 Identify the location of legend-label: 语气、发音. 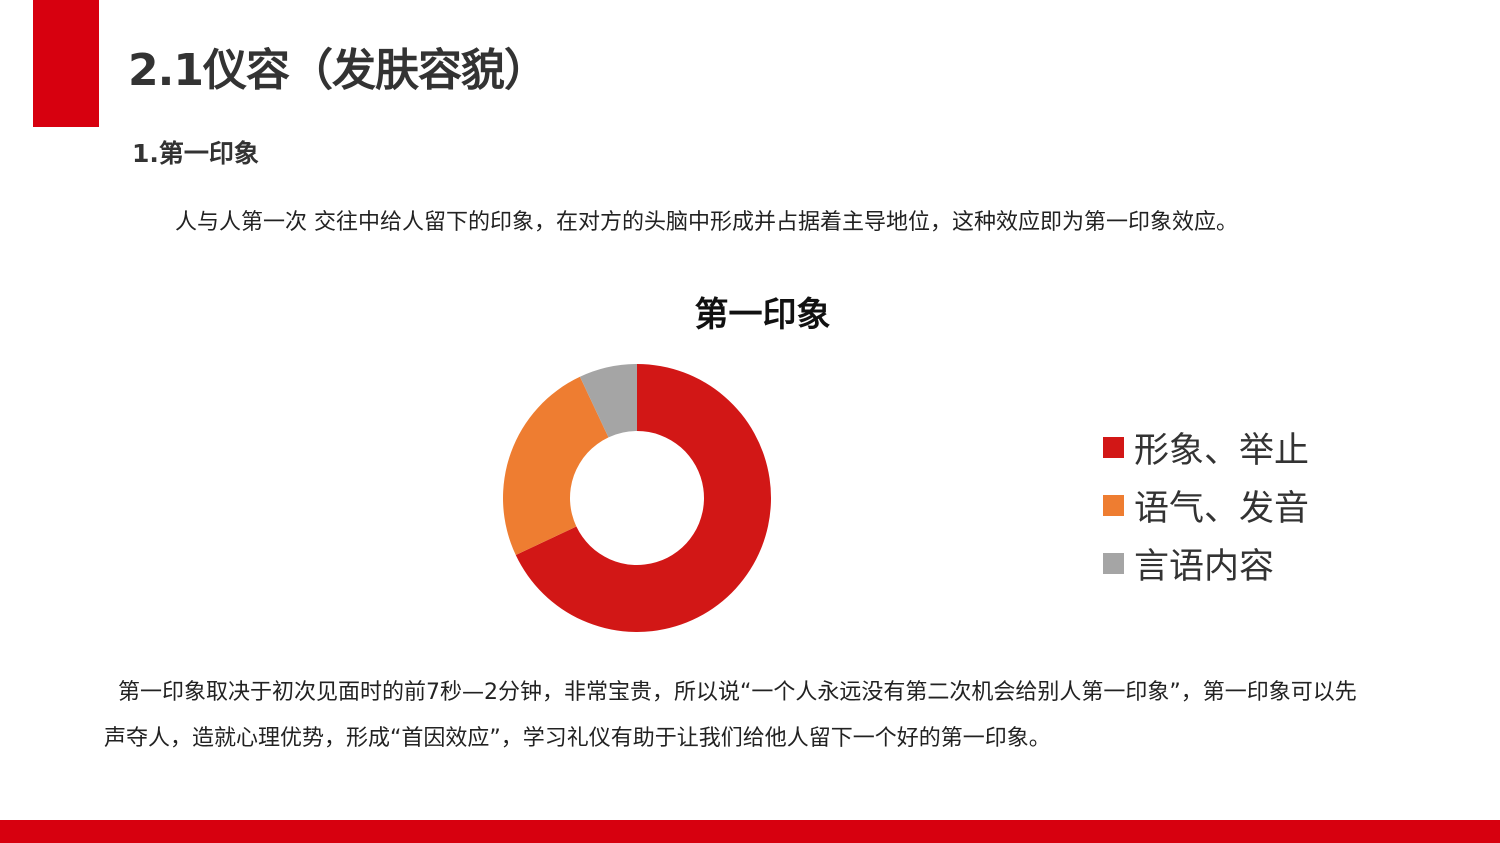
(1222, 508).